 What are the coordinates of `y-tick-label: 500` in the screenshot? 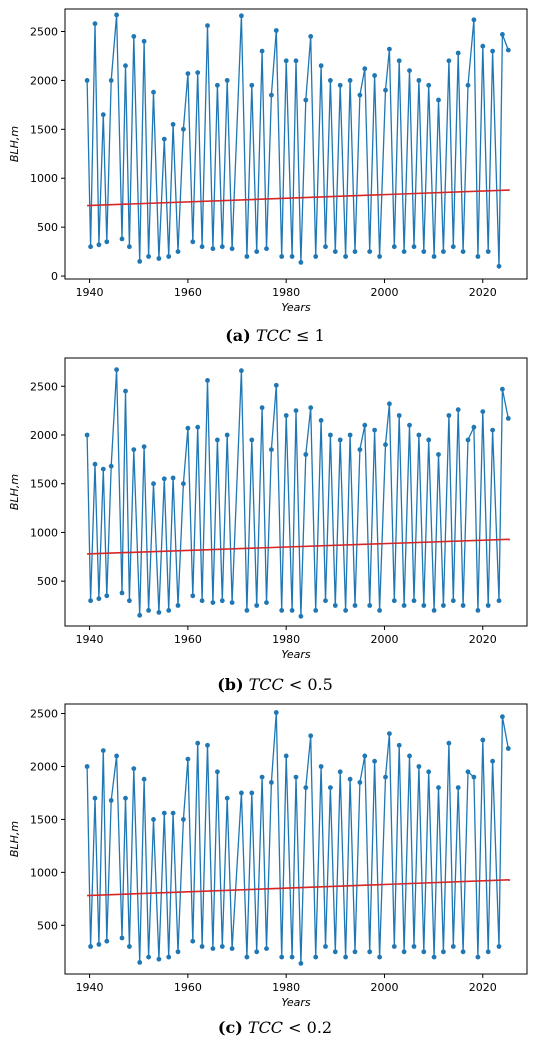 It's located at (47, 925).